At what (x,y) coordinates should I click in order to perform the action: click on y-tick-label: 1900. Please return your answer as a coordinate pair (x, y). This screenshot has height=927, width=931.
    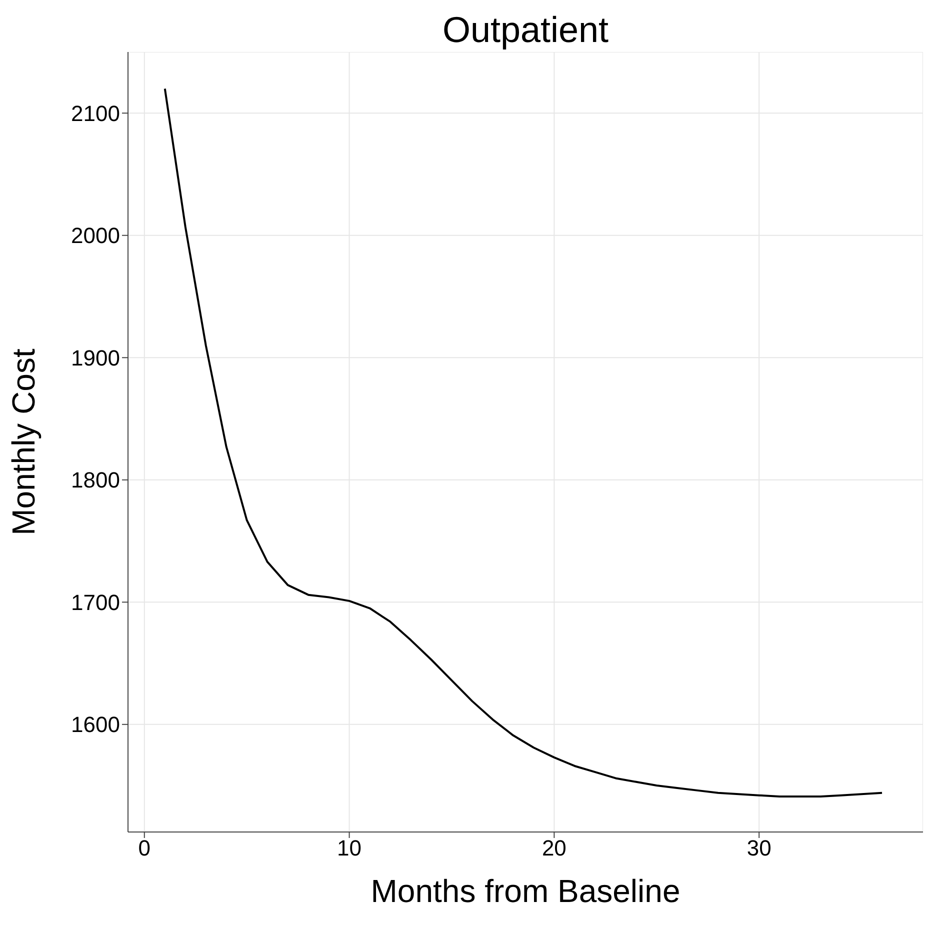
    Looking at the image, I should click on (95, 357).